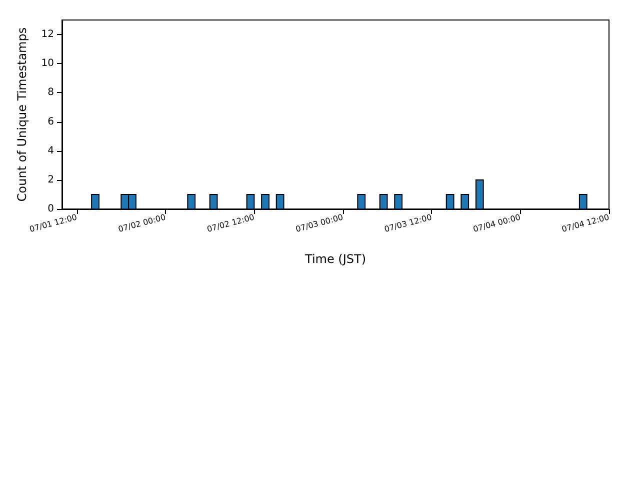  What do you see at coordinates (497, 223) in the screenshot?
I see `x-tick-label: 07/04 00:00` at bounding box center [497, 223].